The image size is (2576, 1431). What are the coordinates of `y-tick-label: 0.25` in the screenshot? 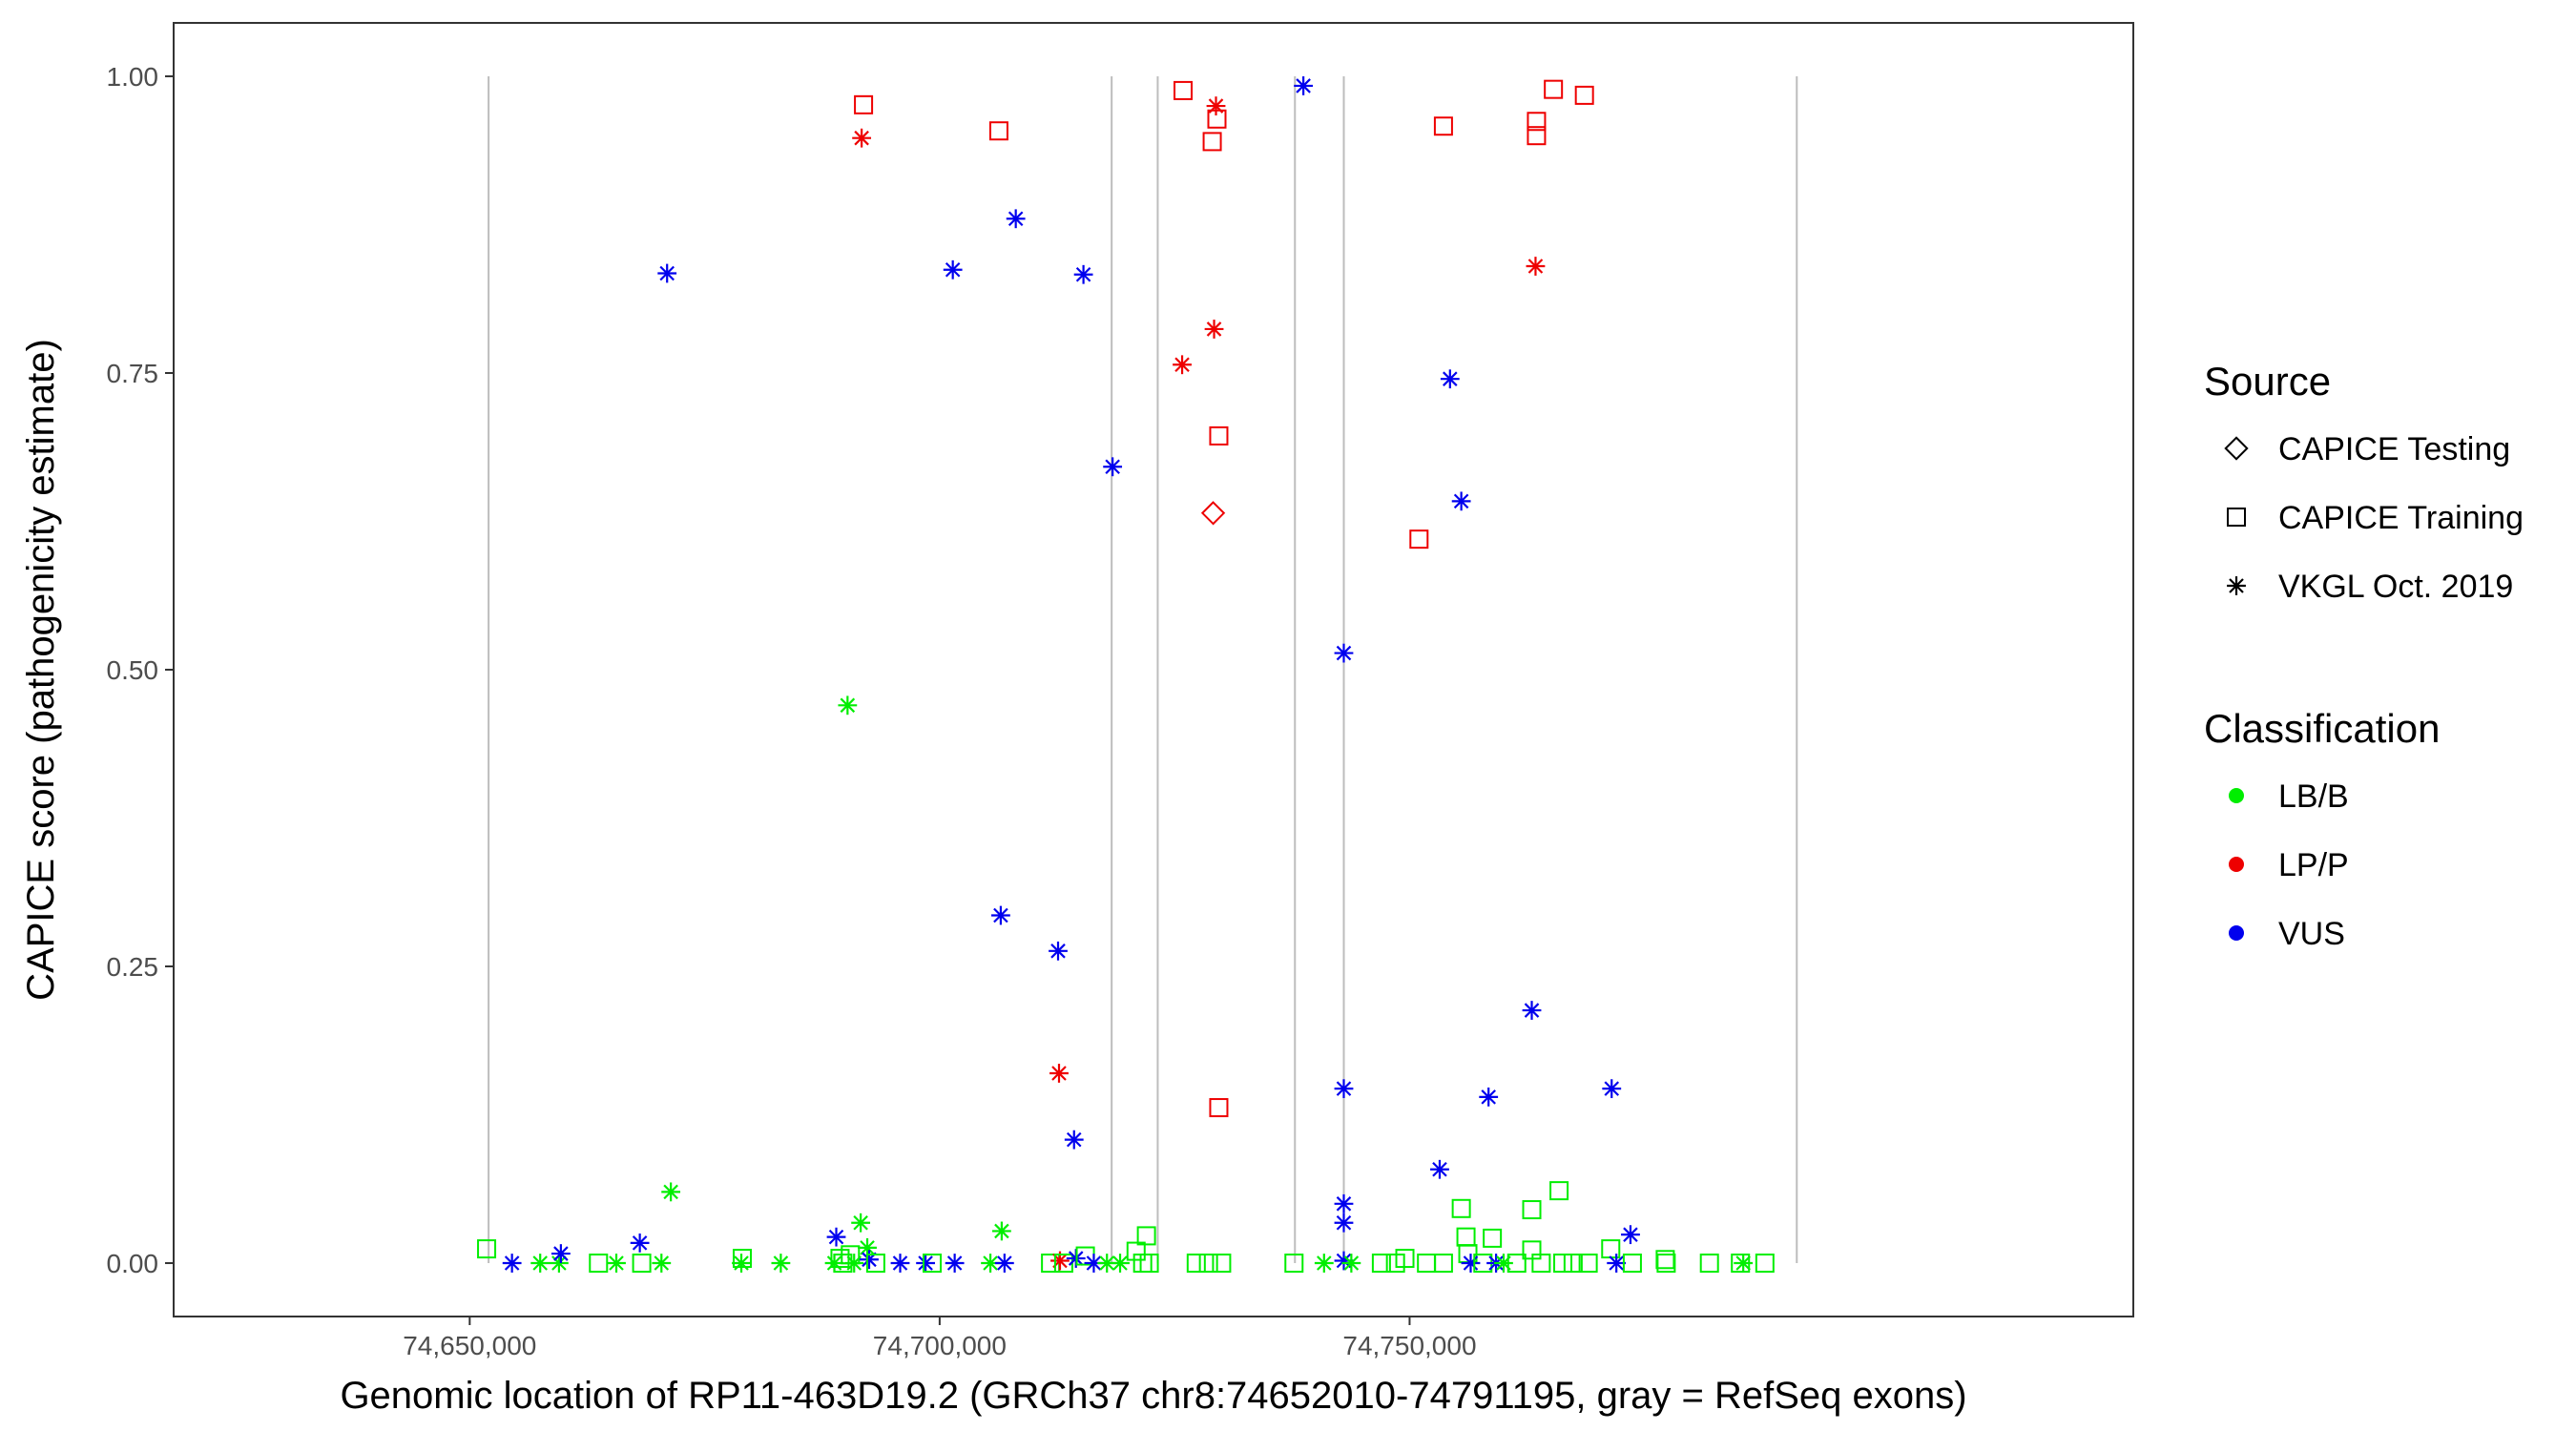 It's located at (133, 967).